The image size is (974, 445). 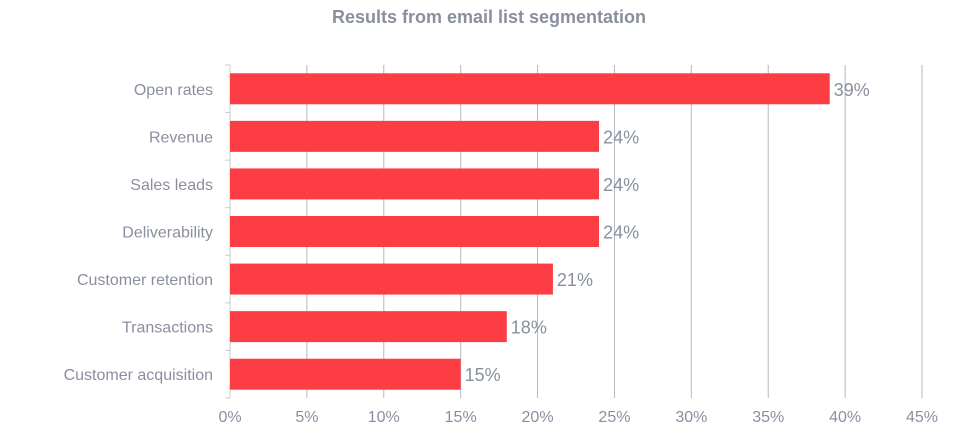 What do you see at coordinates (845, 417) in the screenshot?
I see `x-tick-label-8: 40%` at bounding box center [845, 417].